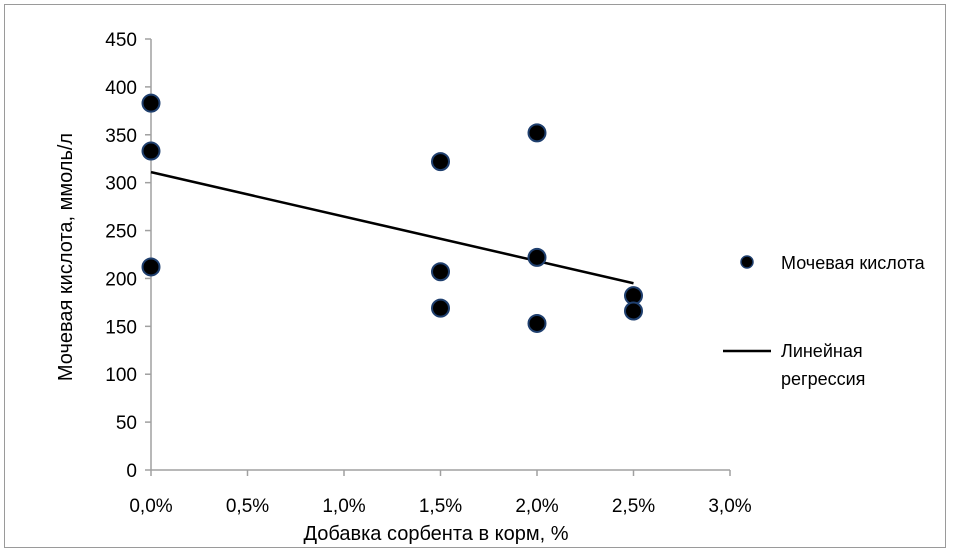 The width and height of the screenshot is (957, 553). Describe the element at coordinates (343, 506) in the screenshot. I see `x-tick-label: 1,0%` at that location.